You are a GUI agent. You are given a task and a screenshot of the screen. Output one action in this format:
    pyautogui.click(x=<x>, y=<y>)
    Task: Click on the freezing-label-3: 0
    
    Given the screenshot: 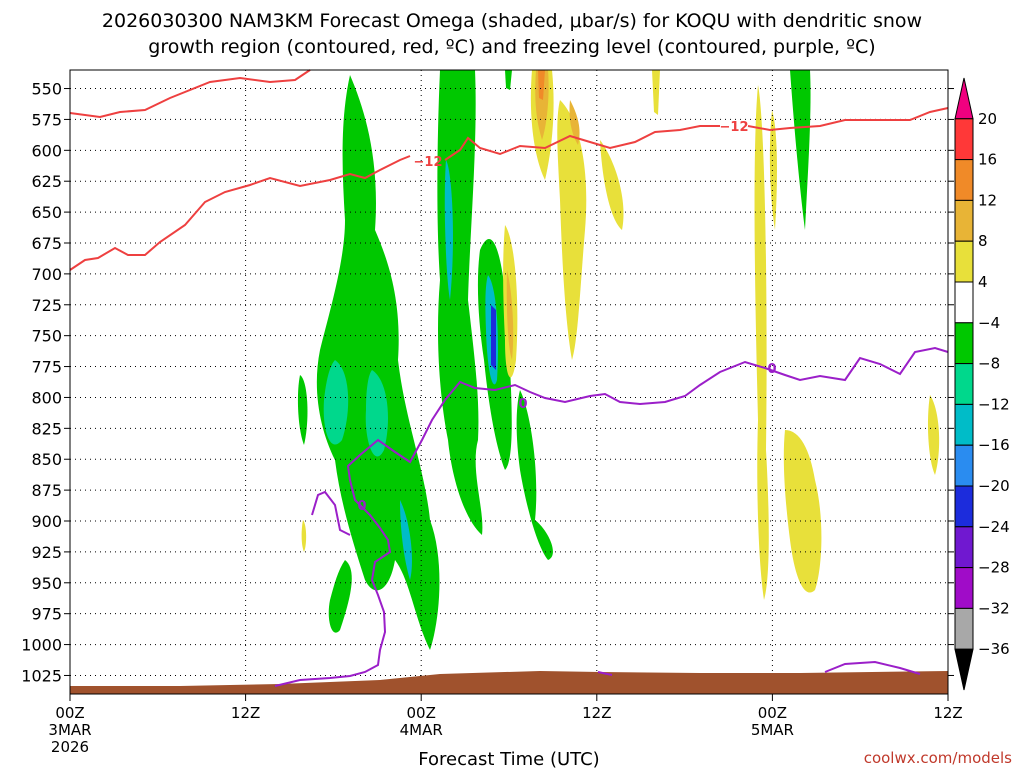 What is the action you would take?
    pyautogui.click(x=771, y=369)
    